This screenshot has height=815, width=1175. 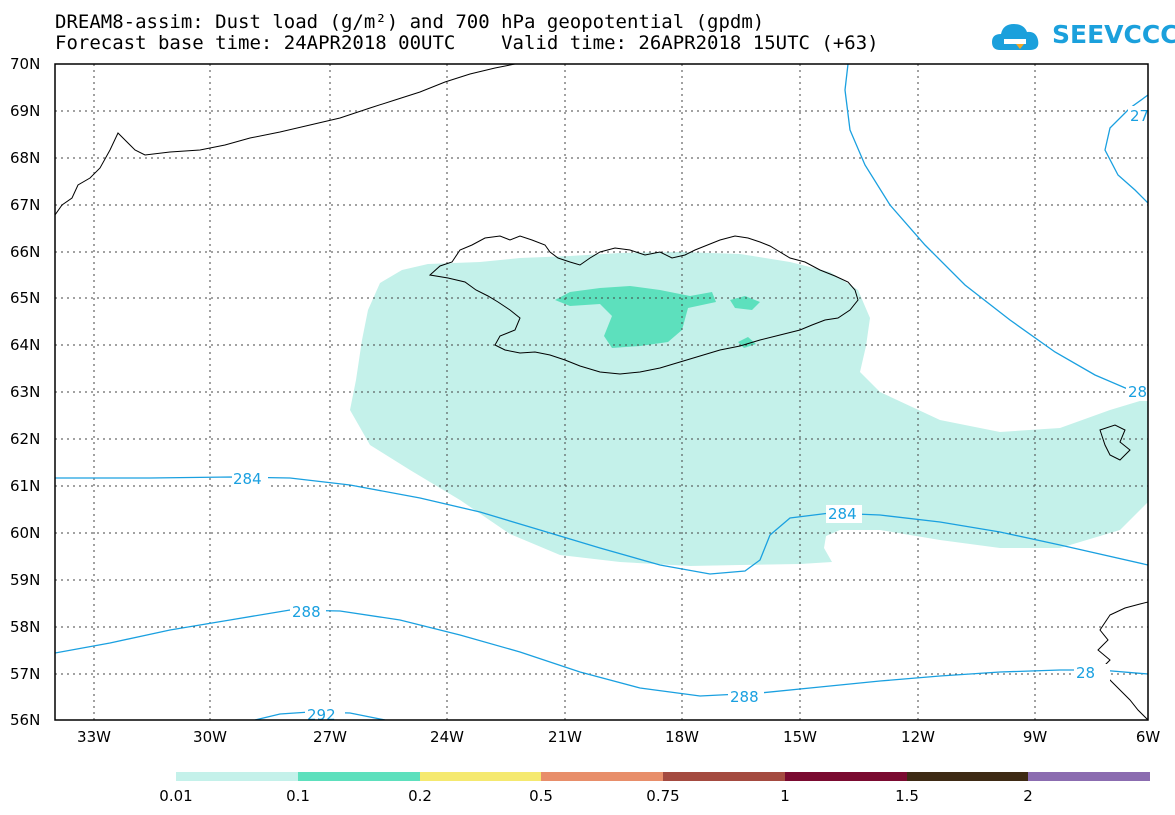 What do you see at coordinates (25, 580) in the screenshot?
I see `lat-label: 59N` at bounding box center [25, 580].